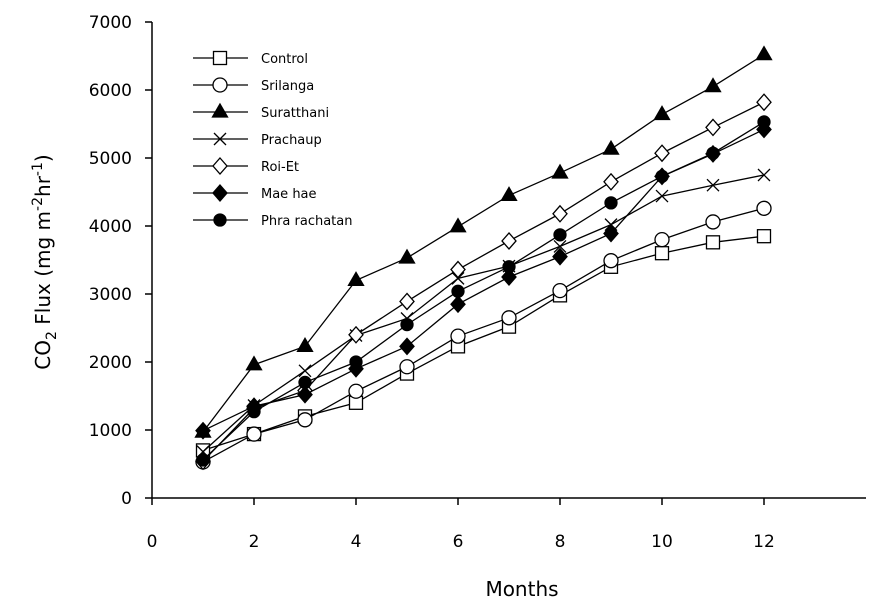  Describe the element at coordinates (220, 85) in the screenshot. I see `legend-marker-srilanga` at that location.